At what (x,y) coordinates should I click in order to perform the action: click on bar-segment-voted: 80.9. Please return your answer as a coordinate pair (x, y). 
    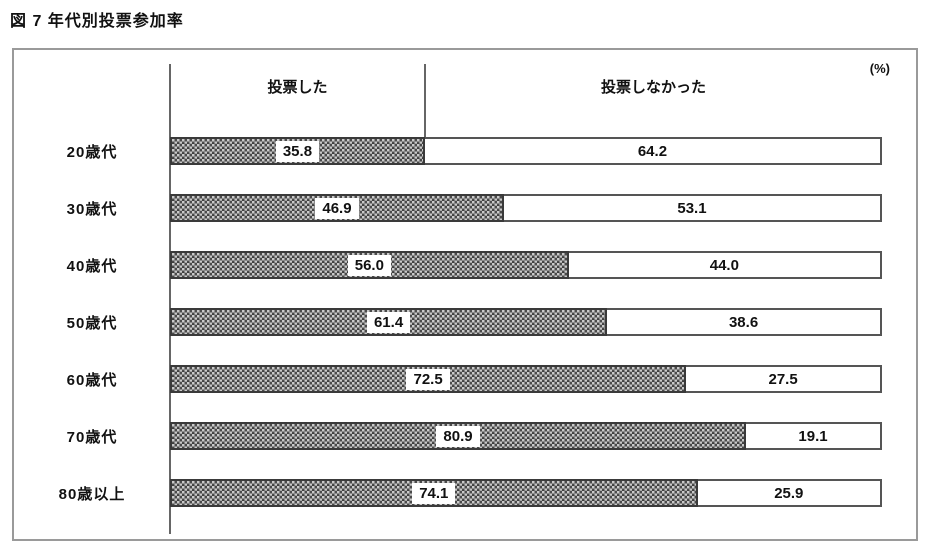
    Looking at the image, I should click on (458, 436).